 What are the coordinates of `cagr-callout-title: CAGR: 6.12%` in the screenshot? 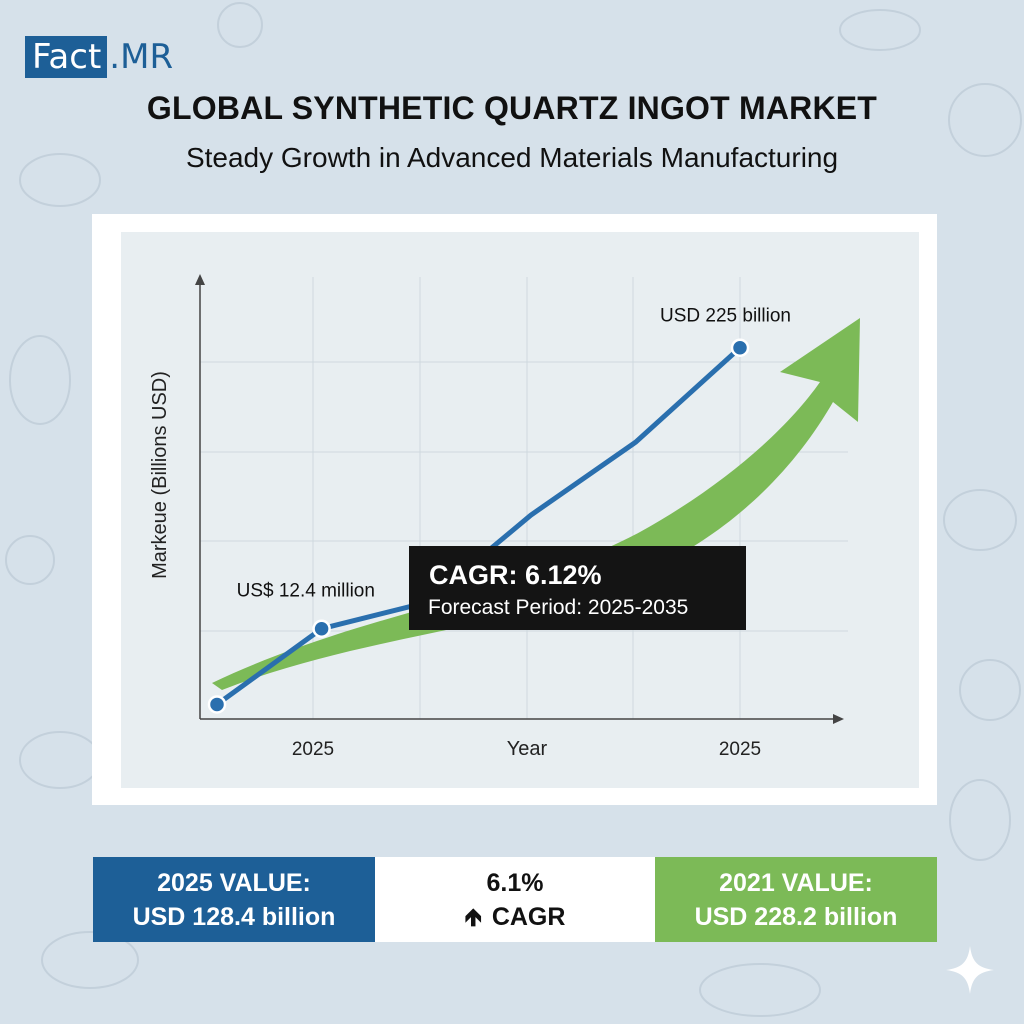 It's located at (515, 575).